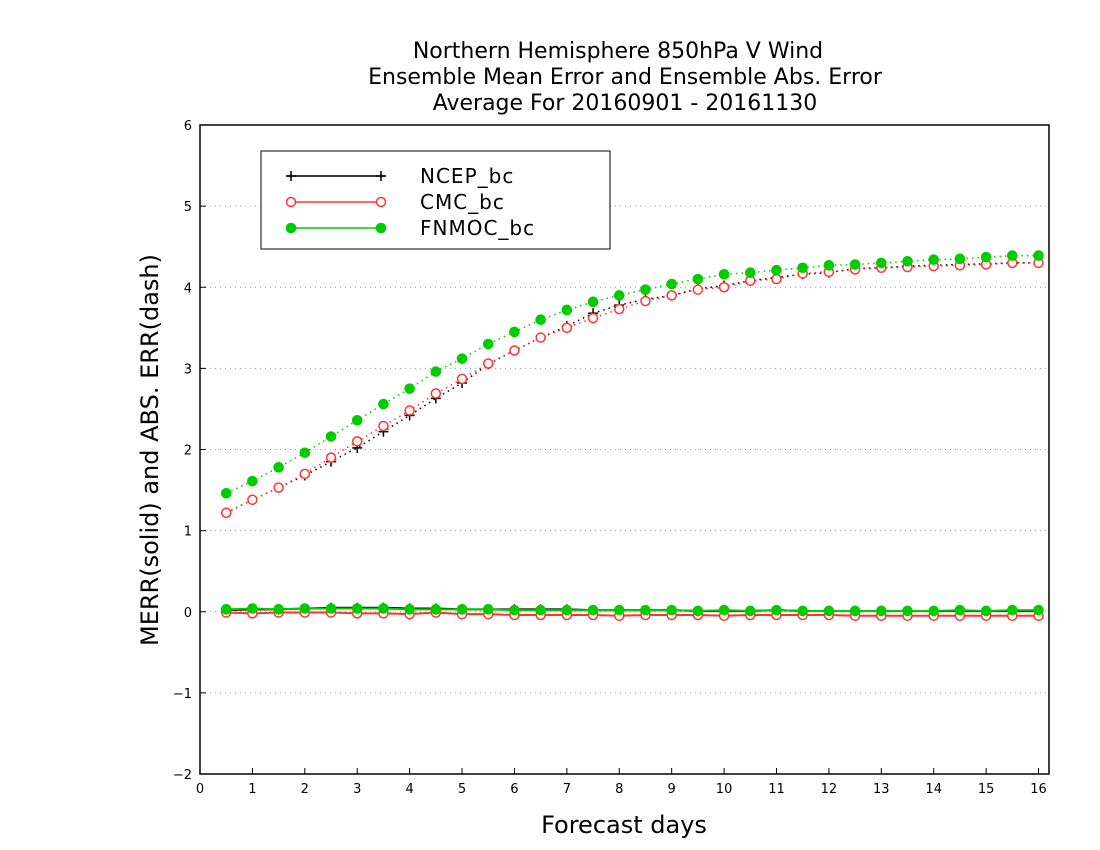  I want to click on x-tick-label: 11, so click(776, 789).